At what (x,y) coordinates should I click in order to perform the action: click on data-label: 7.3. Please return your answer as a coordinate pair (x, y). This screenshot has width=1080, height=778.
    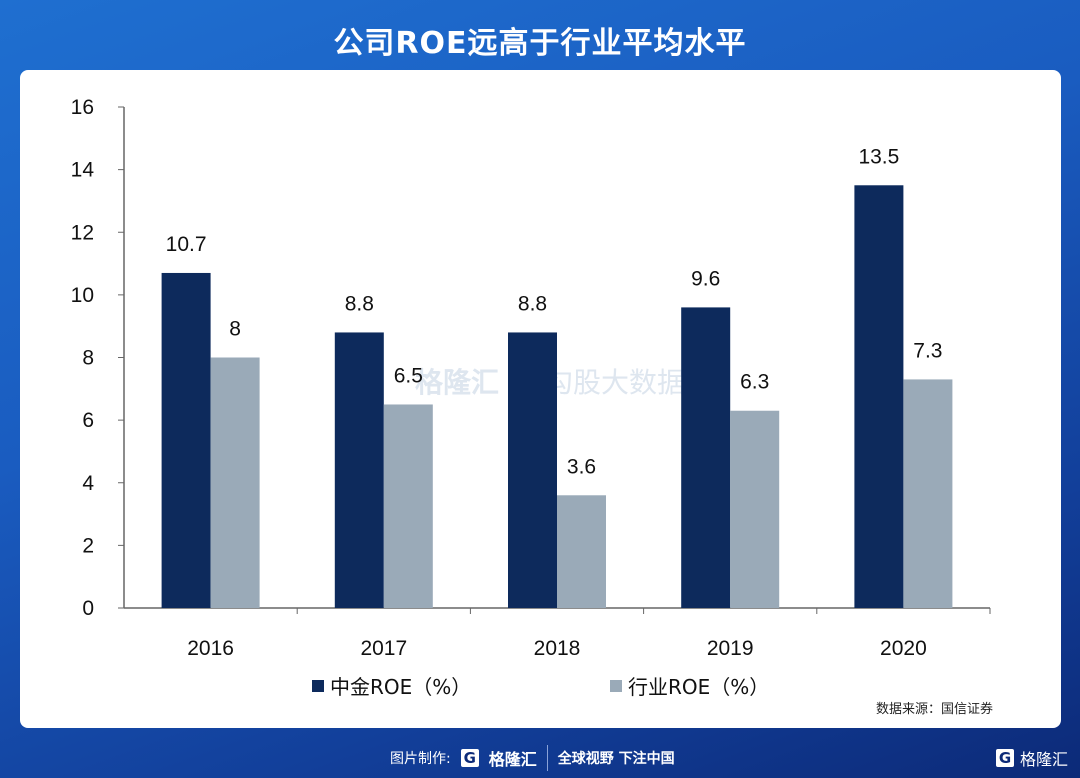
    Looking at the image, I should click on (927, 350).